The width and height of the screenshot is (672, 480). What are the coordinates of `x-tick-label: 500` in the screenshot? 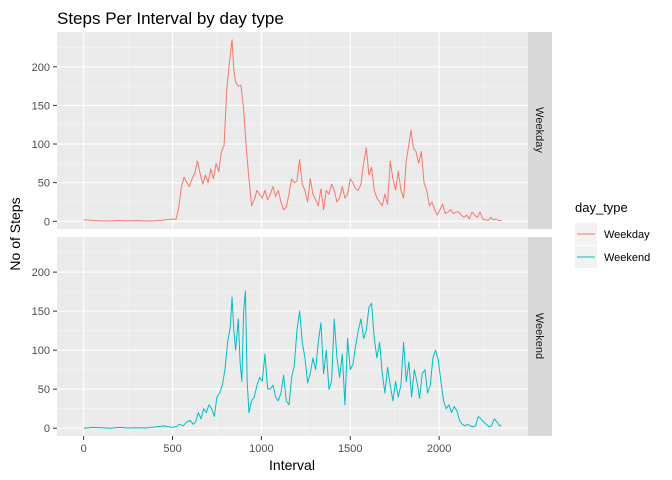 It's located at (172, 449).